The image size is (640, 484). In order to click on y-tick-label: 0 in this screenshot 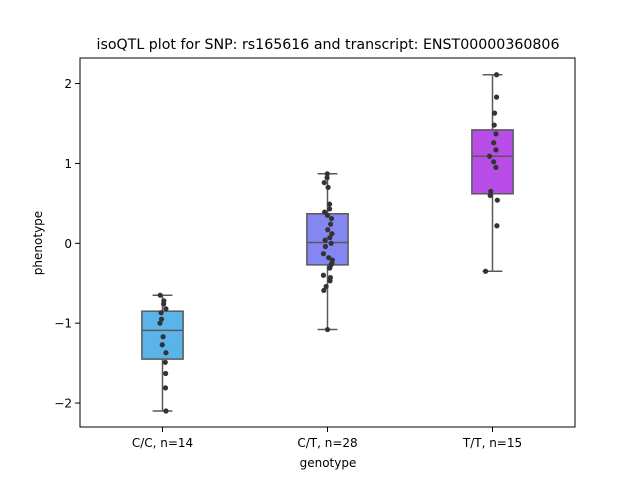, I will do `click(68, 244)`.